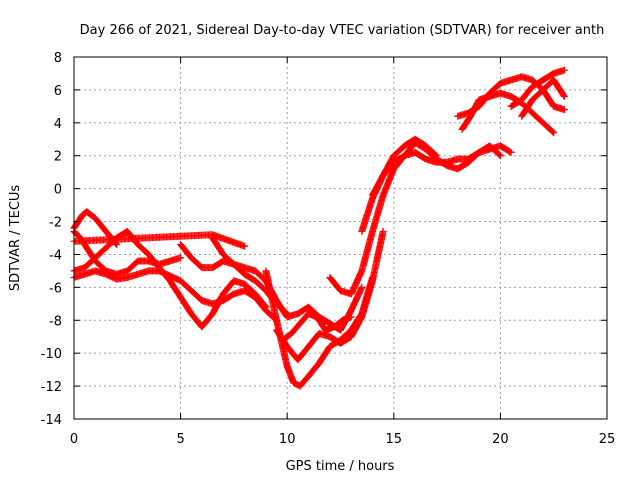  What do you see at coordinates (51, 354) in the screenshot?
I see `y-tick-label: -10` at bounding box center [51, 354].